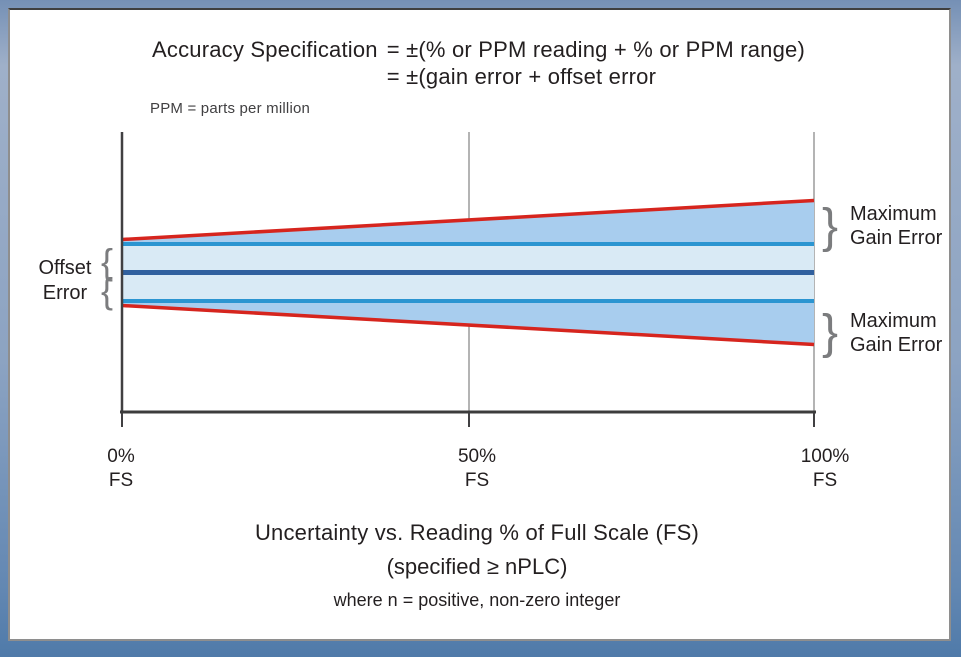 This screenshot has height=657, width=961. Describe the element at coordinates (893, 321) in the screenshot. I see `max-gain-error-bottom-line1: Maximum` at that location.